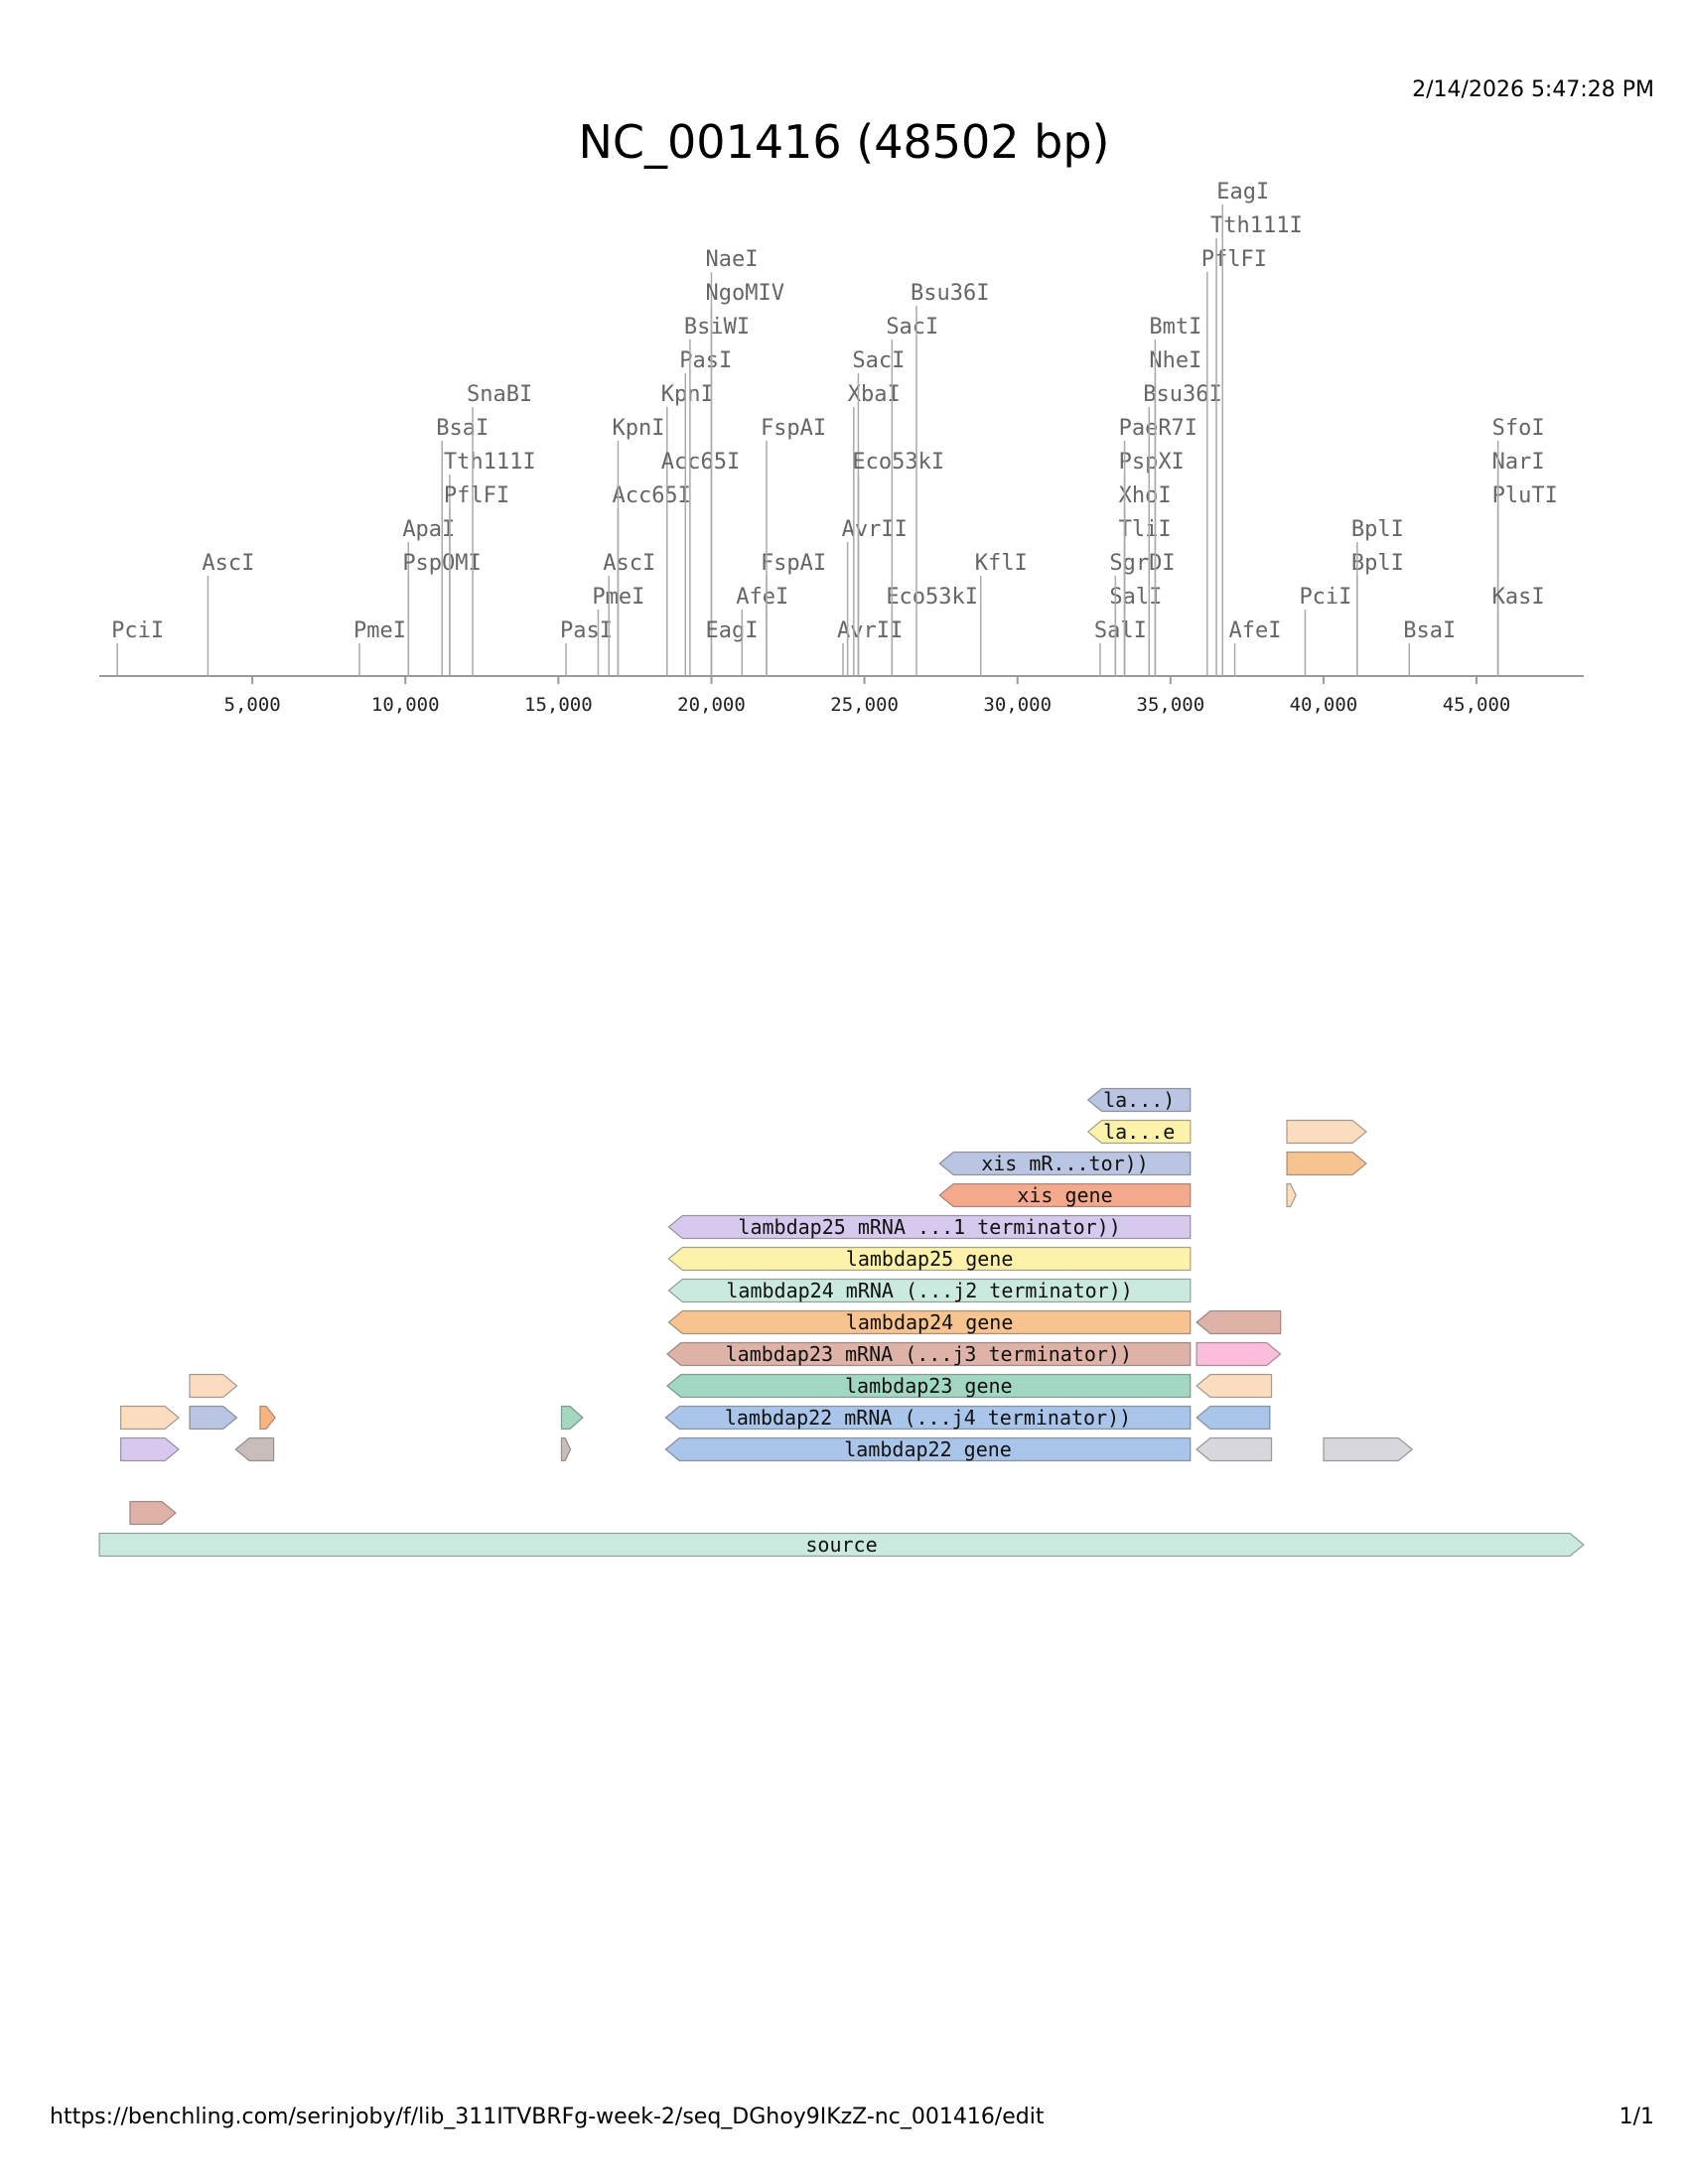  I want to click on cut-site-label: NgoMIV, so click(744, 293).